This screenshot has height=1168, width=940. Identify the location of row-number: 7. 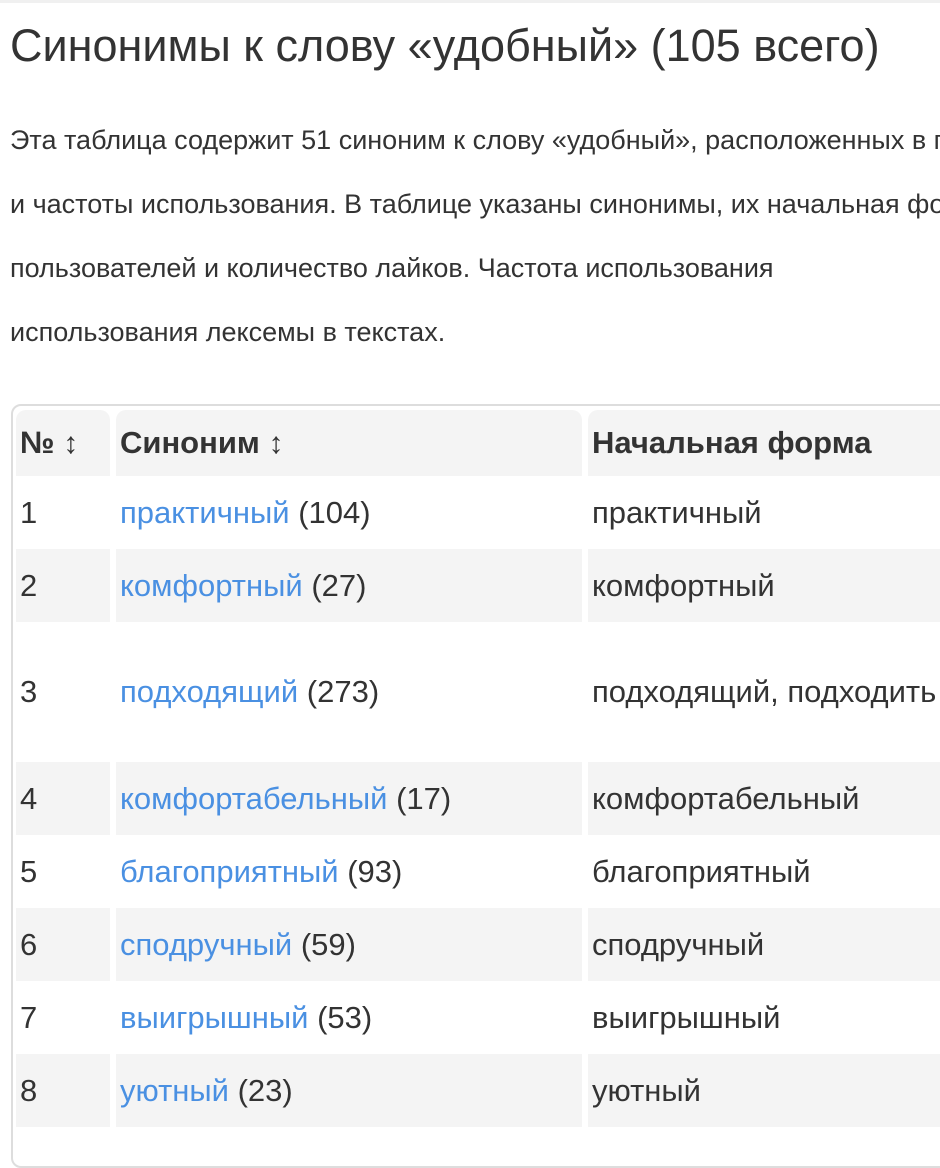
(29, 1017).